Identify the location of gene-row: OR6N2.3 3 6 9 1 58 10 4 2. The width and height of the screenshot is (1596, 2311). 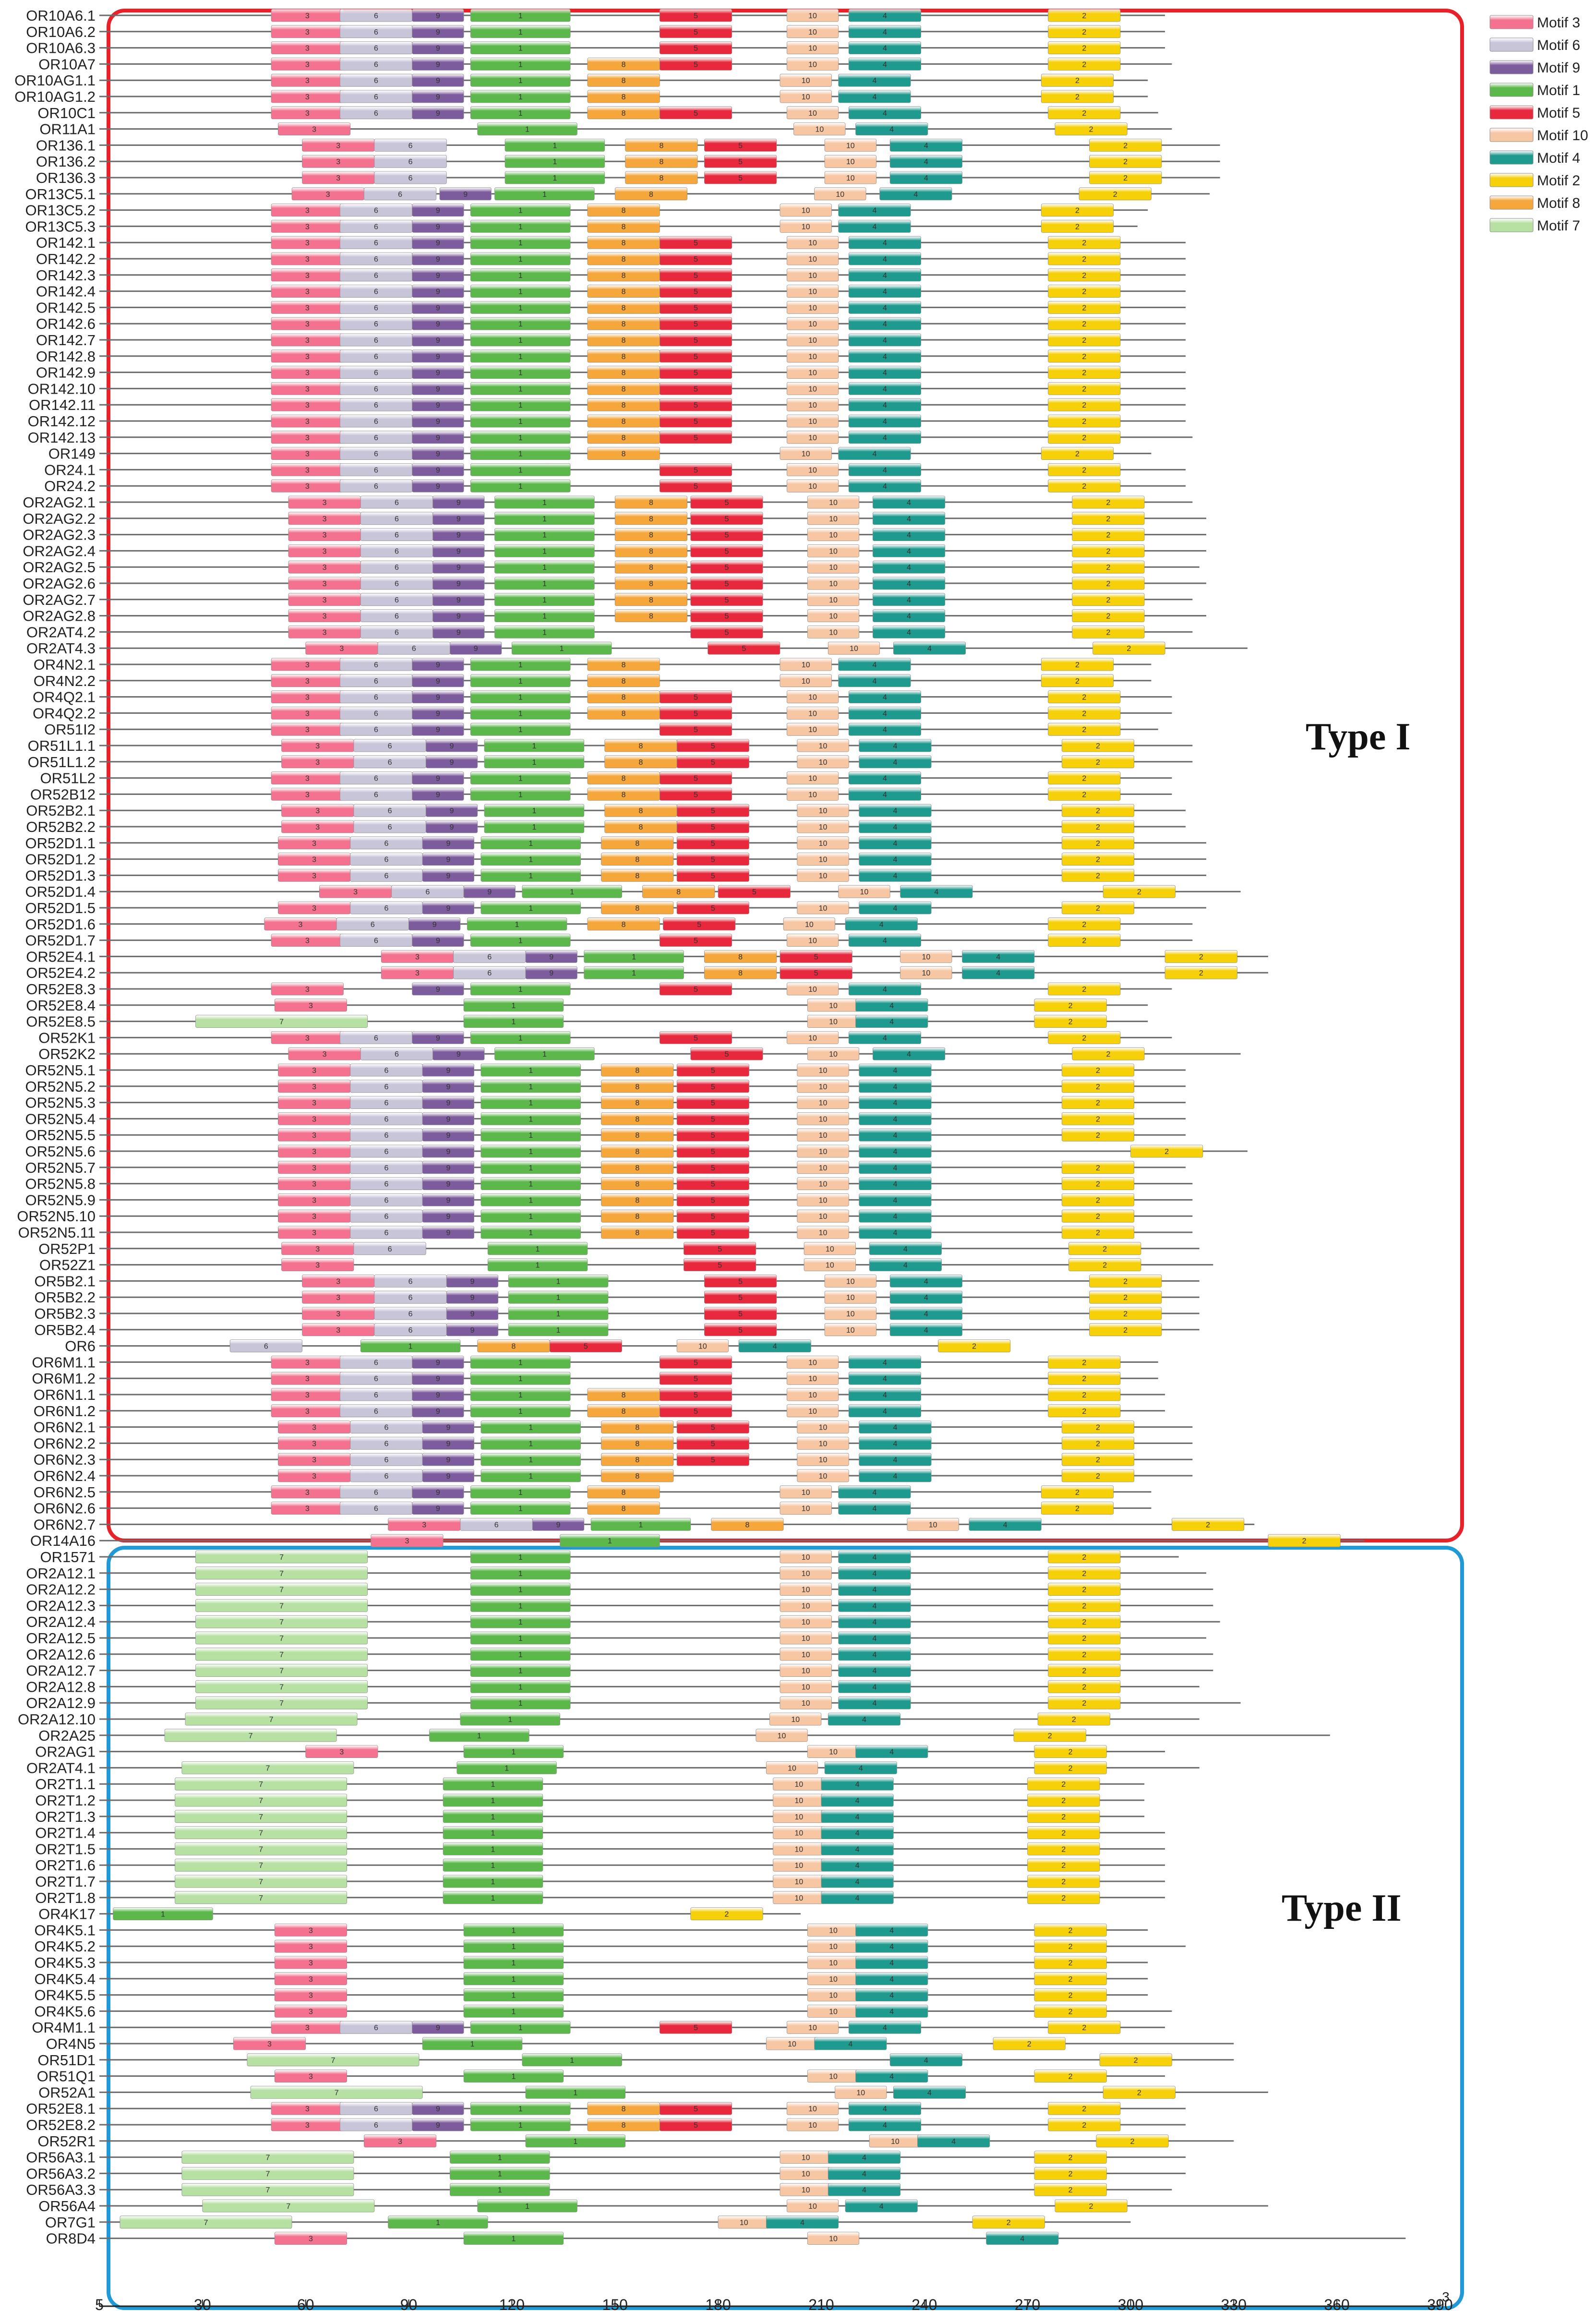
(613, 1459).